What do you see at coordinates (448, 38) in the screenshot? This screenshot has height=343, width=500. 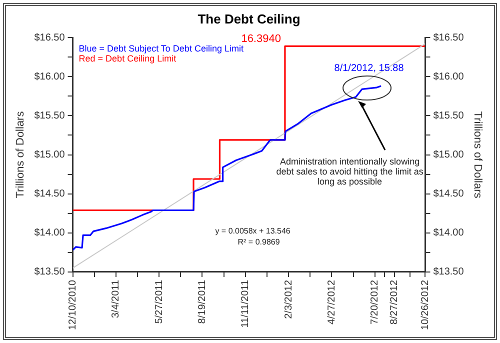 I see `y2-tick-label: $16.50` at bounding box center [448, 38].